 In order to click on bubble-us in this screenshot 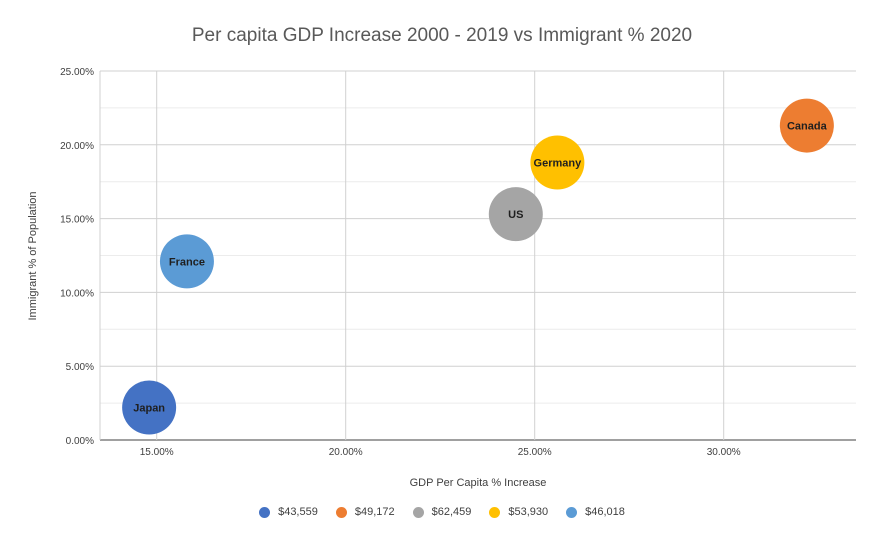, I will do `click(515, 214)`.